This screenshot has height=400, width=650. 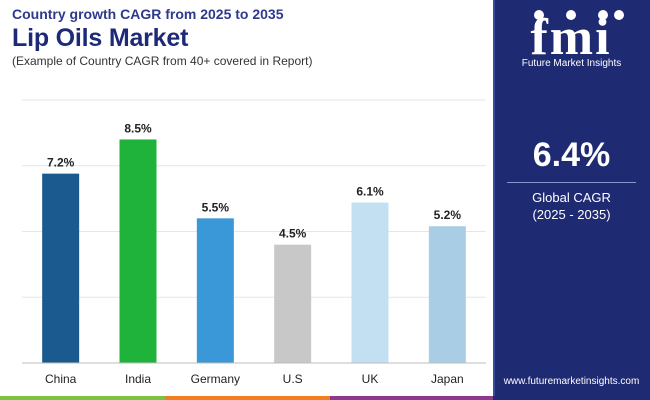 I want to click on x-tick-label: India, so click(x=138, y=379).